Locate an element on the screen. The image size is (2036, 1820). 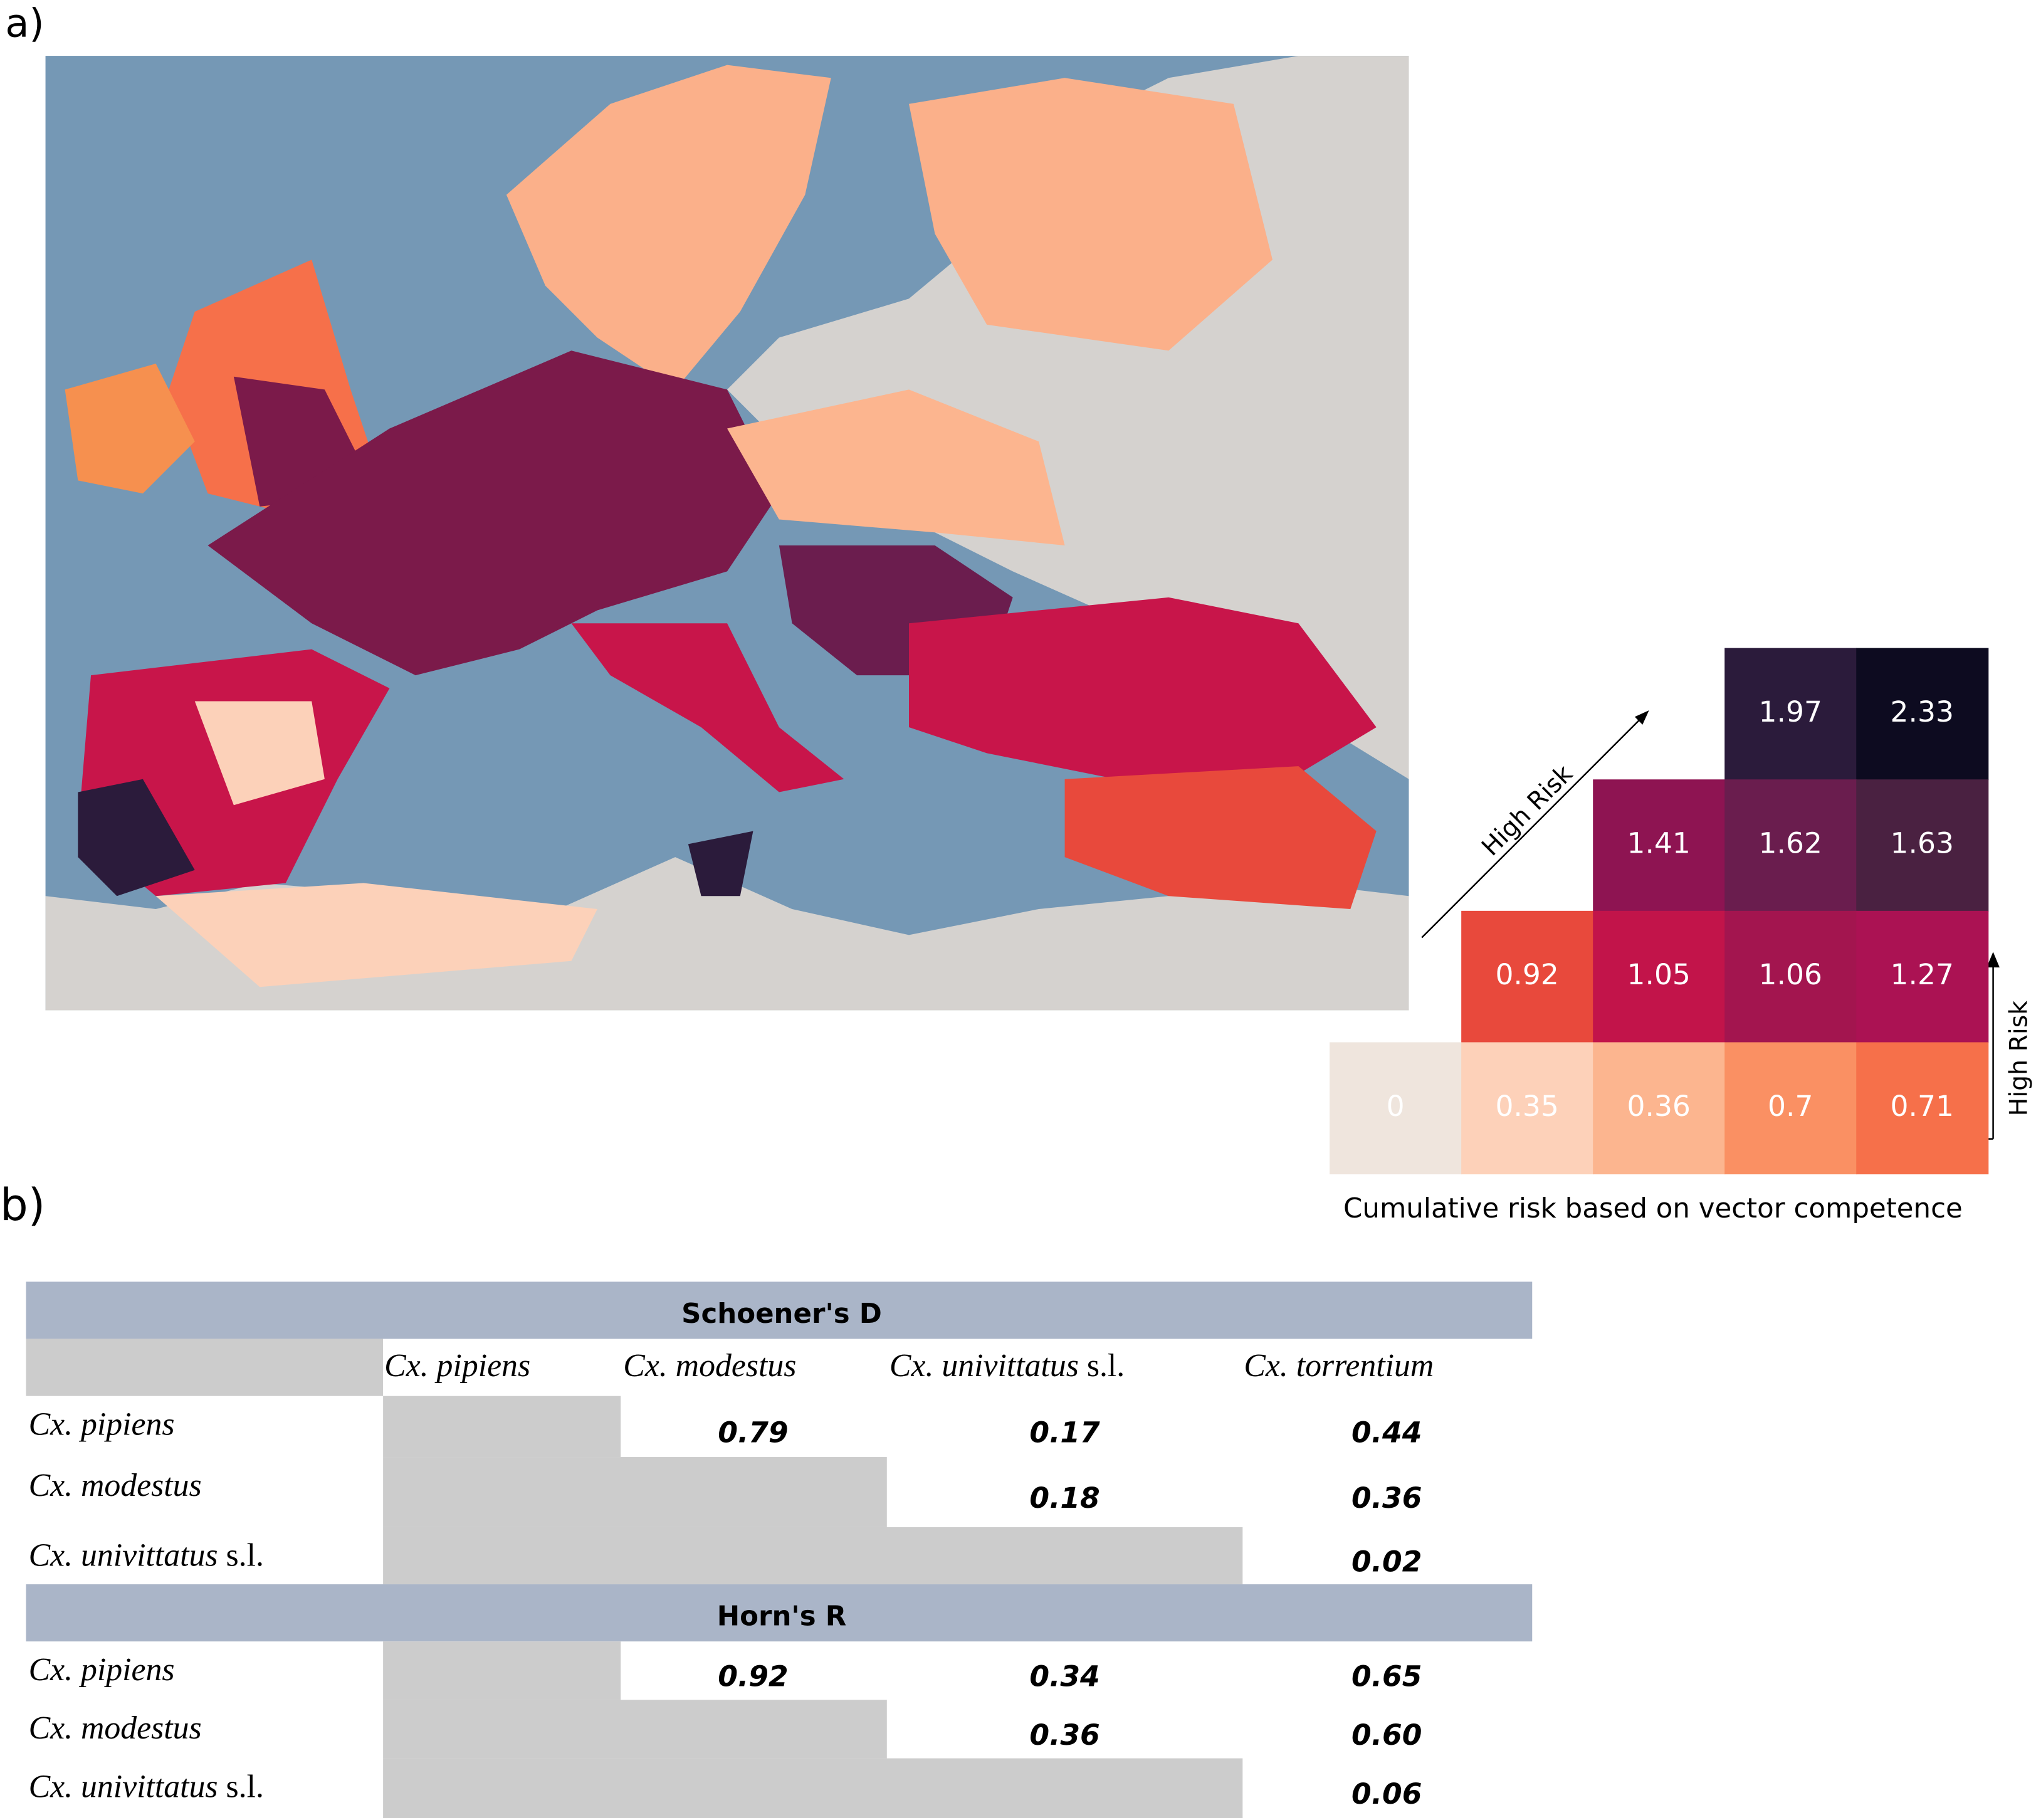
panel-label: b) is located at coordinates (23, 1205).